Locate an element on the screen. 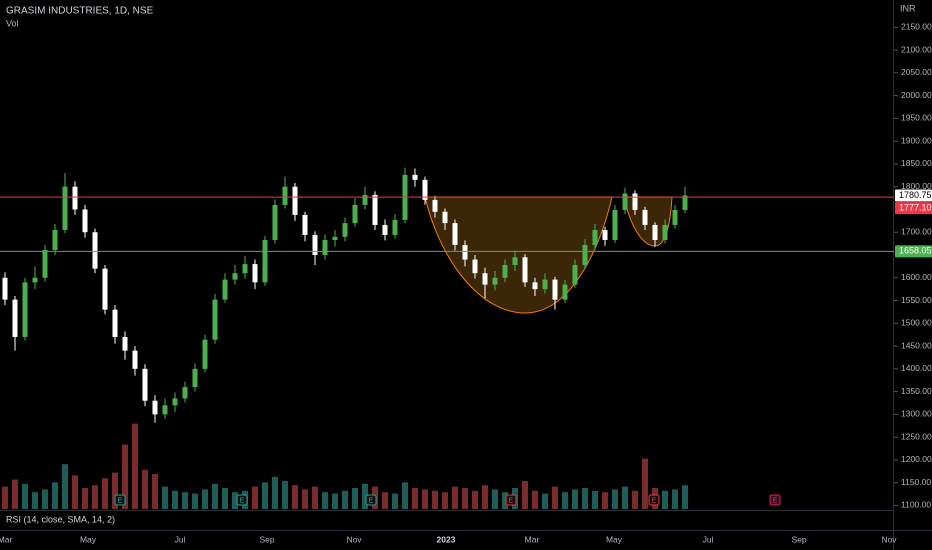 This screenshot has height=550, width=932. y-tick-label: 2100.00 is located at coordinates (916, 49).